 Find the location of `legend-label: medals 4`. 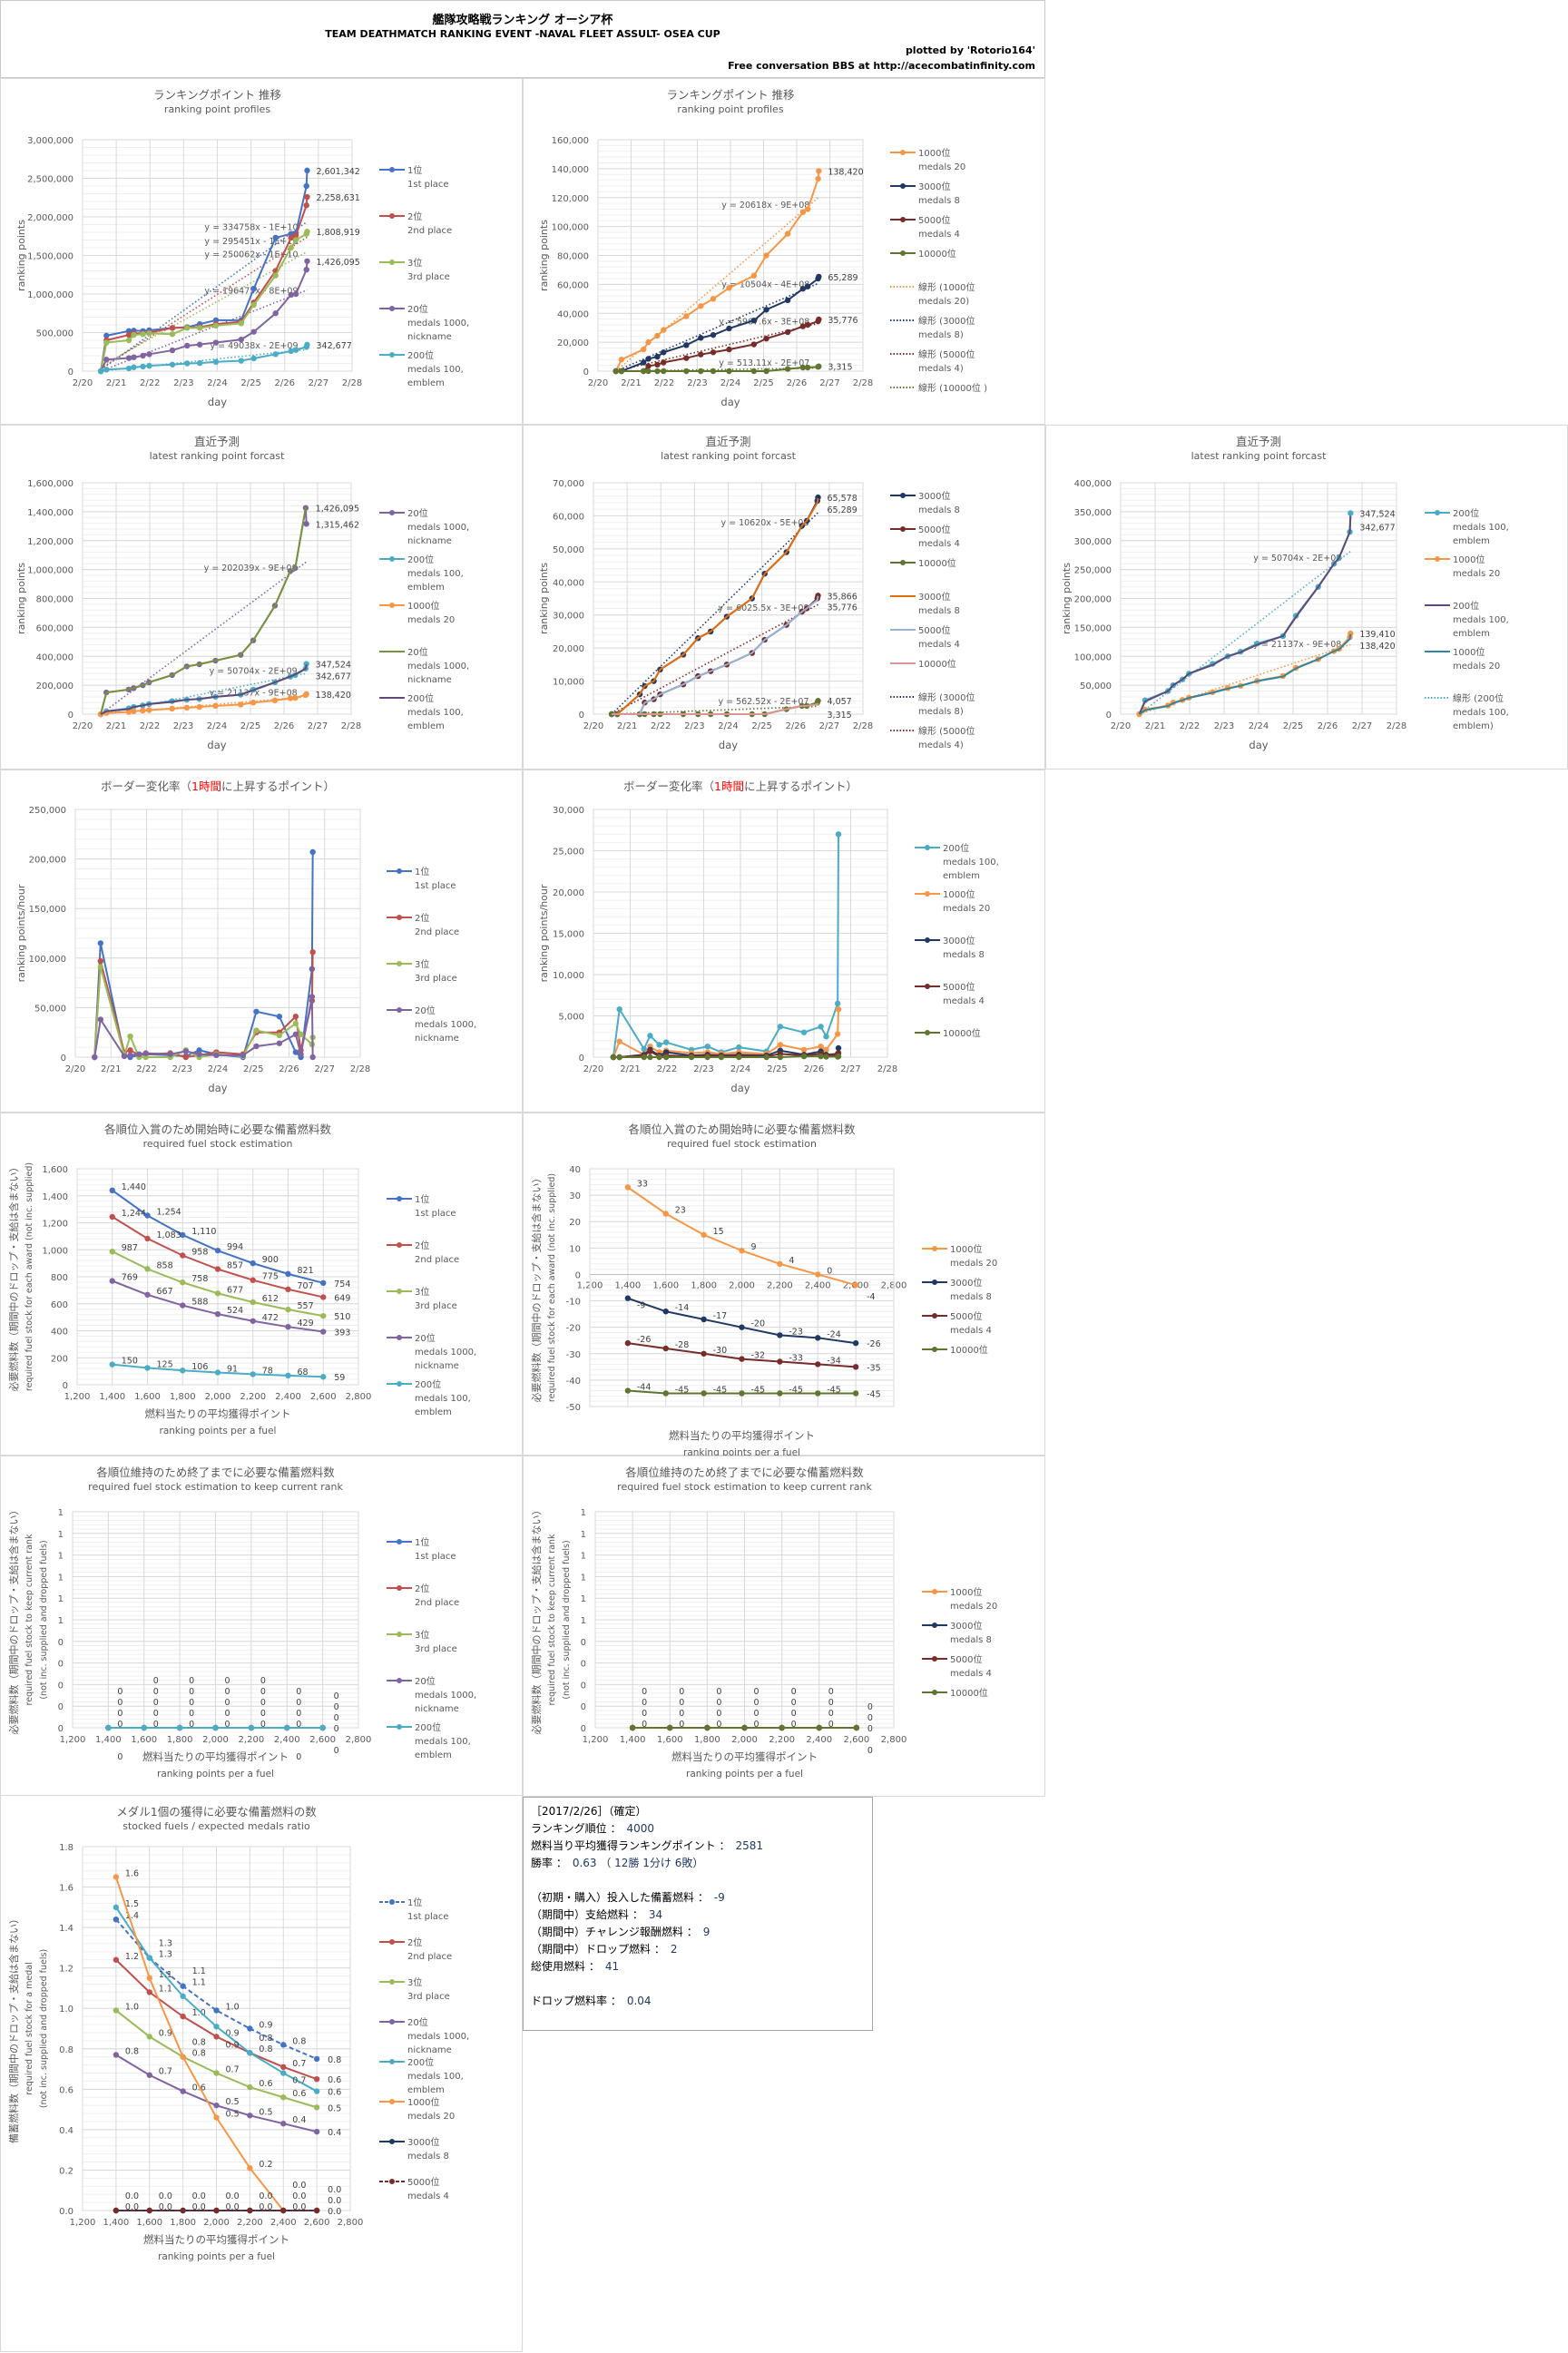

legend-label: medals 4 is located at coordinates (939, 235).